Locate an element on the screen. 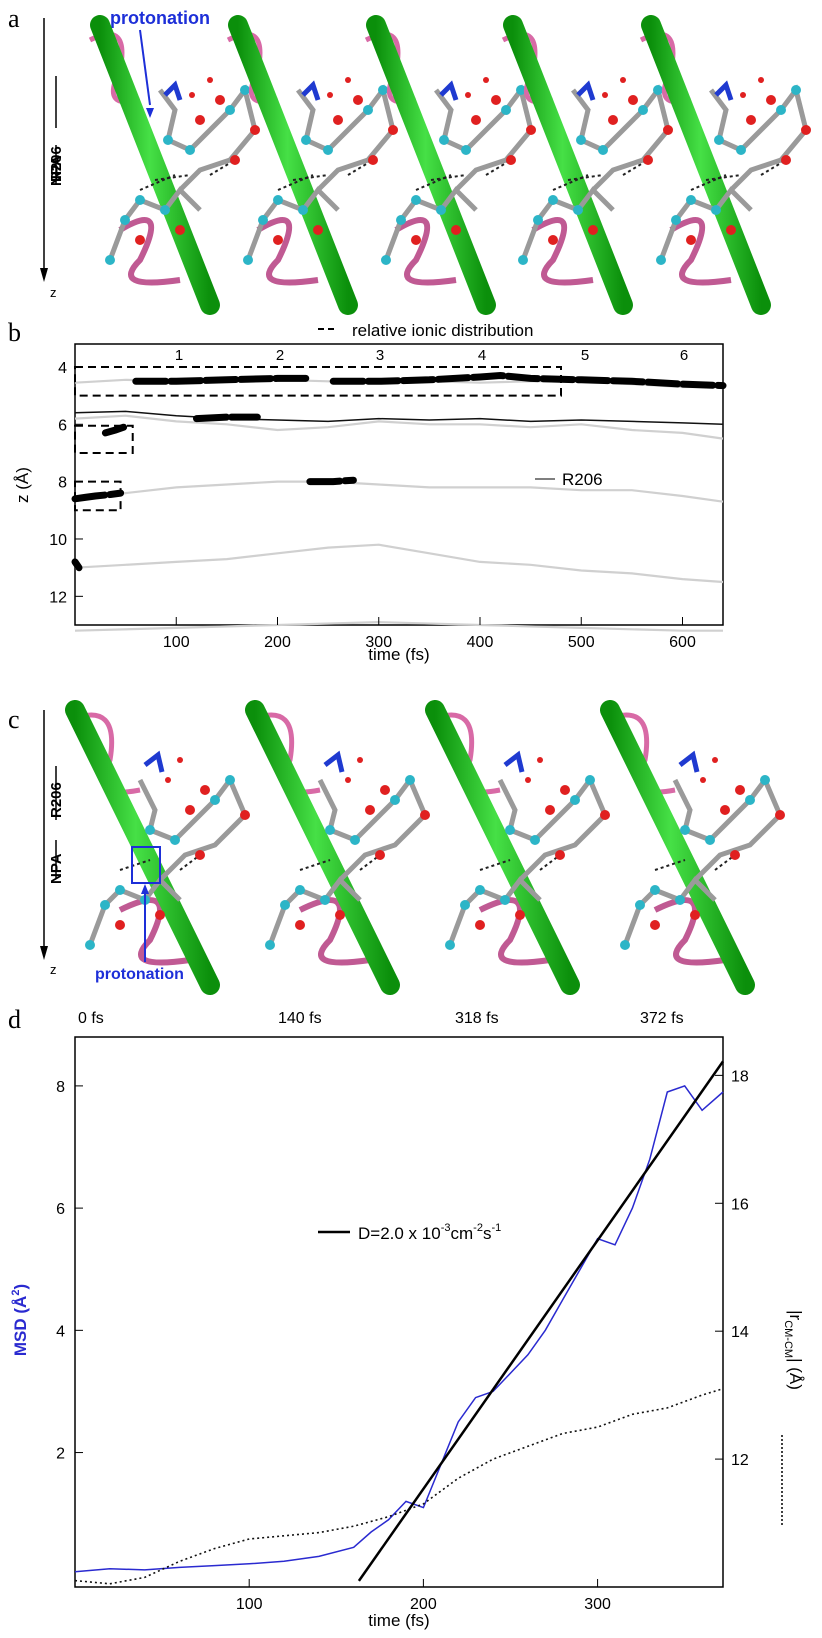 The width and height of the screenshot is (822, 1638). b-xtick-label-5: 600 is located at coordinates (682, 642).